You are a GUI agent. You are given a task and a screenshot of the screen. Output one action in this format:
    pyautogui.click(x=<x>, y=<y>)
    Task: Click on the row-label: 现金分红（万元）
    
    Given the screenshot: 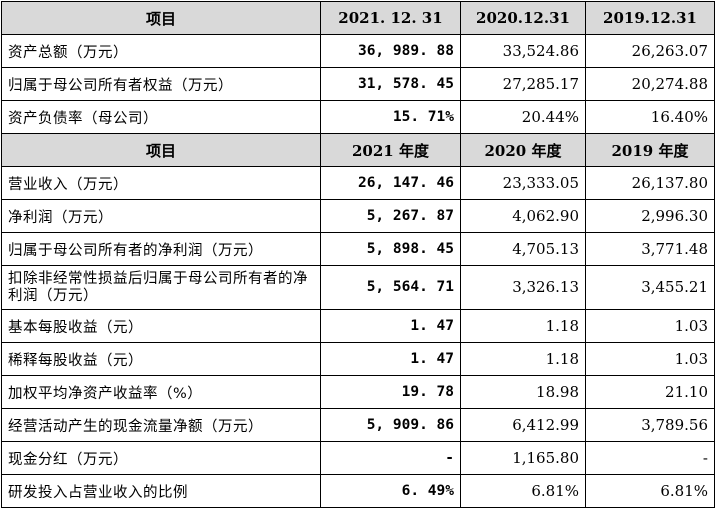 What is the action you would take?
    pyautogui.click(x=161, y=458)
    